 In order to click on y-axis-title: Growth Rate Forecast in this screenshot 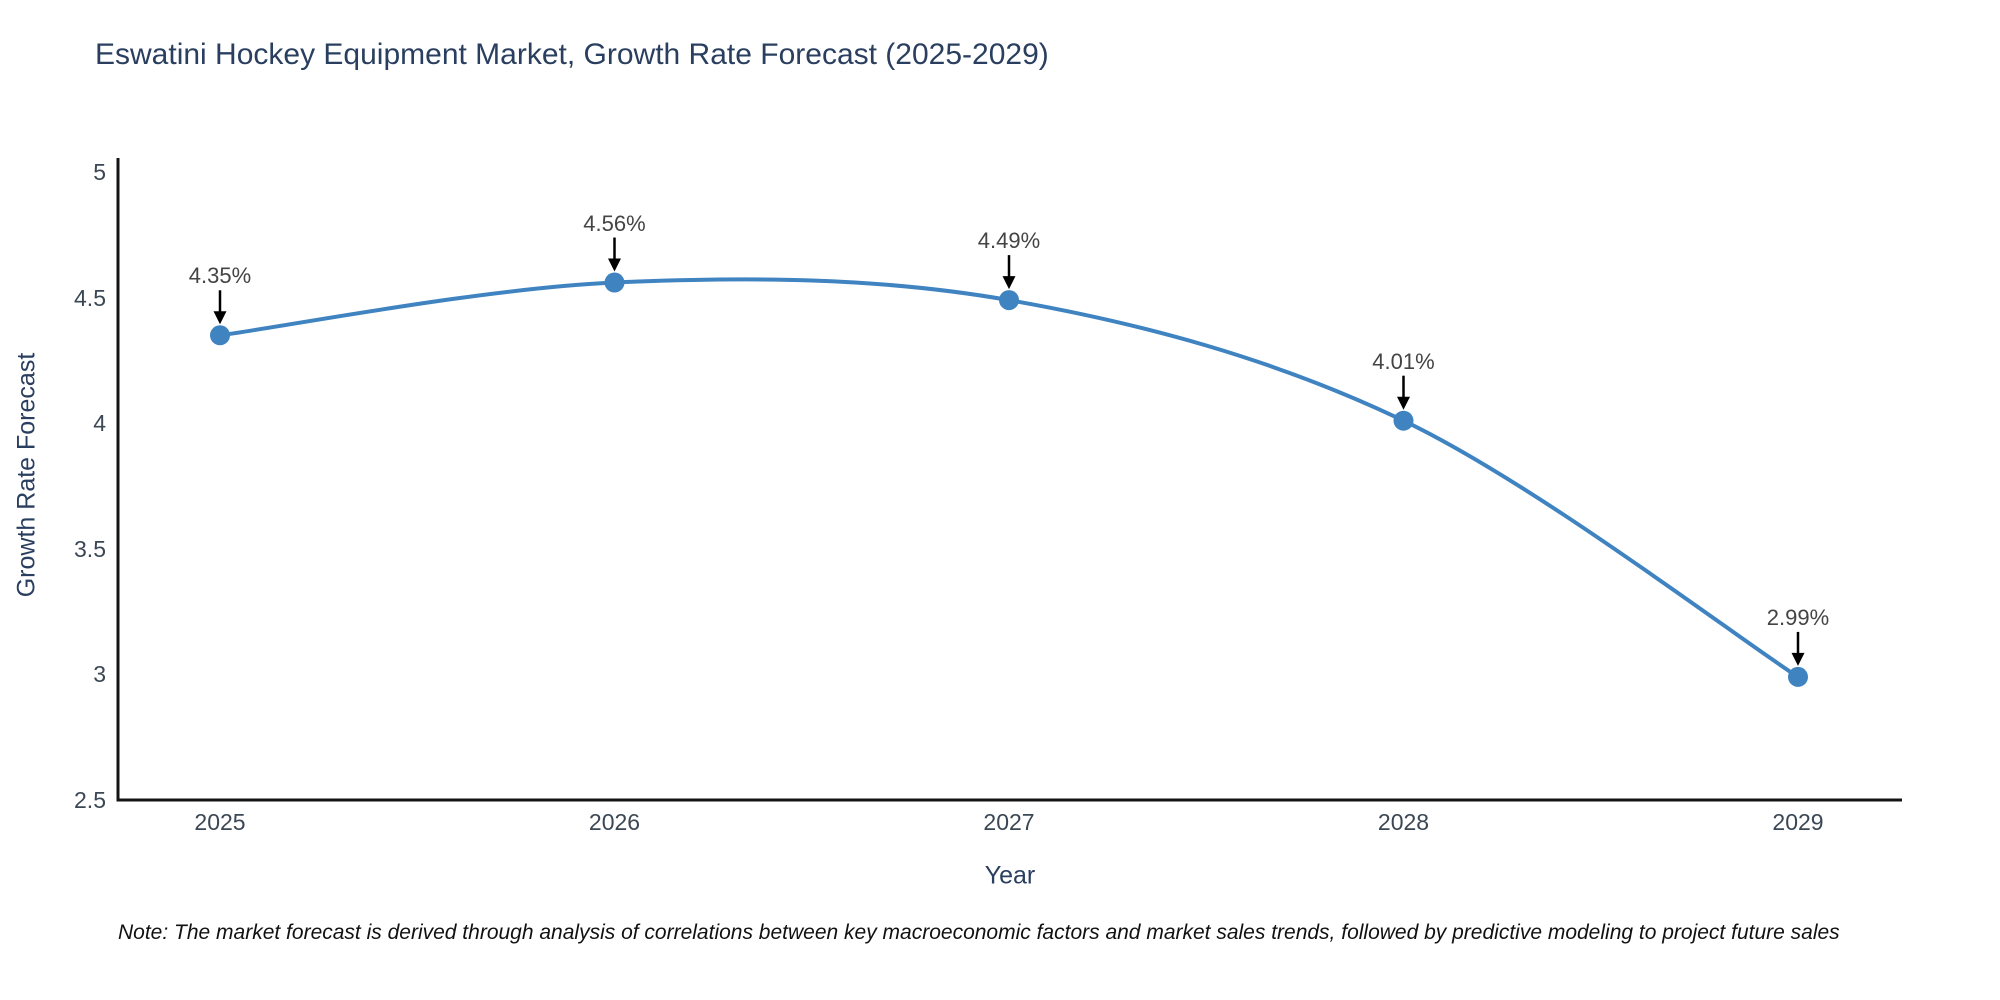, I will do `click(26, 475)`.